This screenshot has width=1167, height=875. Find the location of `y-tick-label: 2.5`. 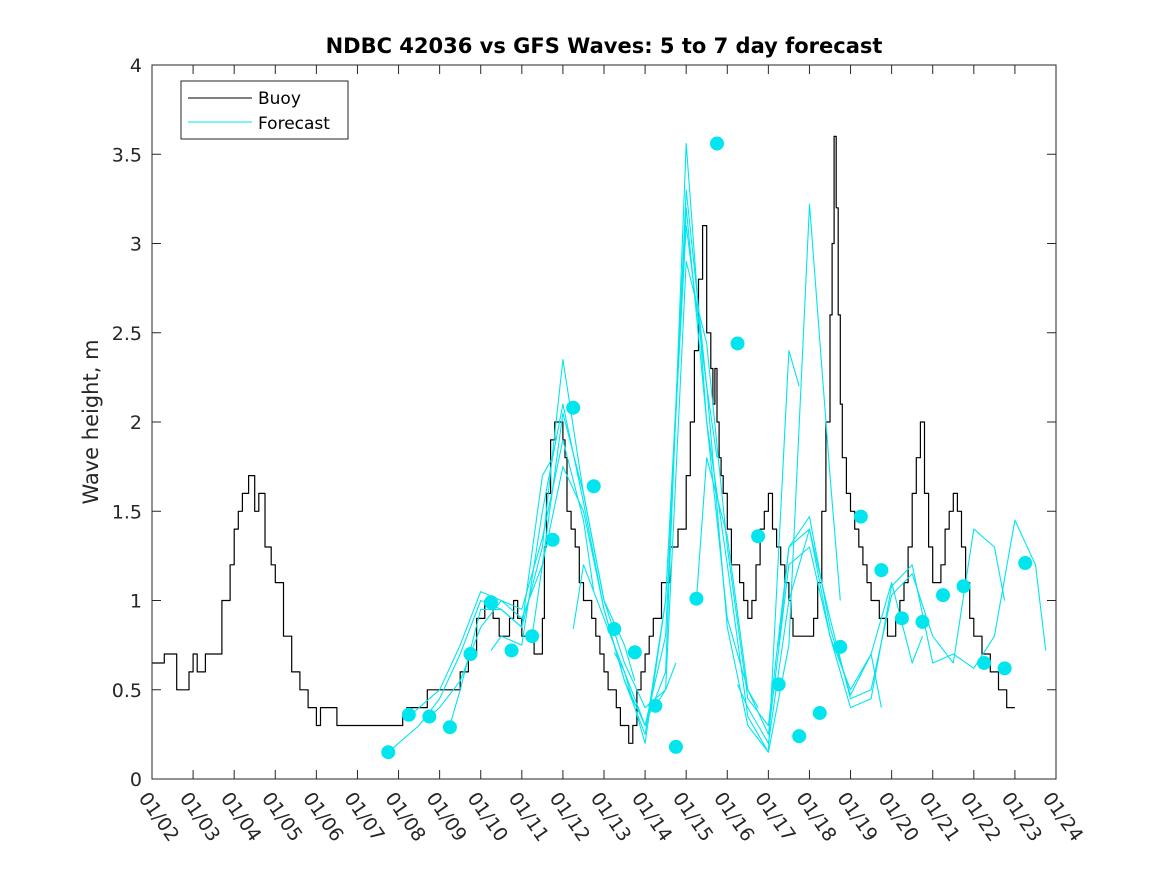

y-tick-label: 2.5 is located at coordinates (127, 334).